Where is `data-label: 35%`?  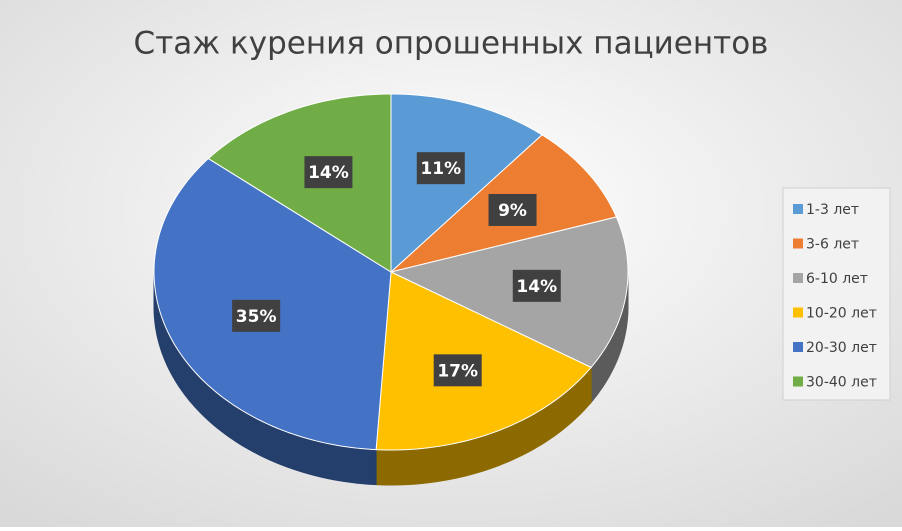 data-label: 35% is located at coordinates (256, 315).